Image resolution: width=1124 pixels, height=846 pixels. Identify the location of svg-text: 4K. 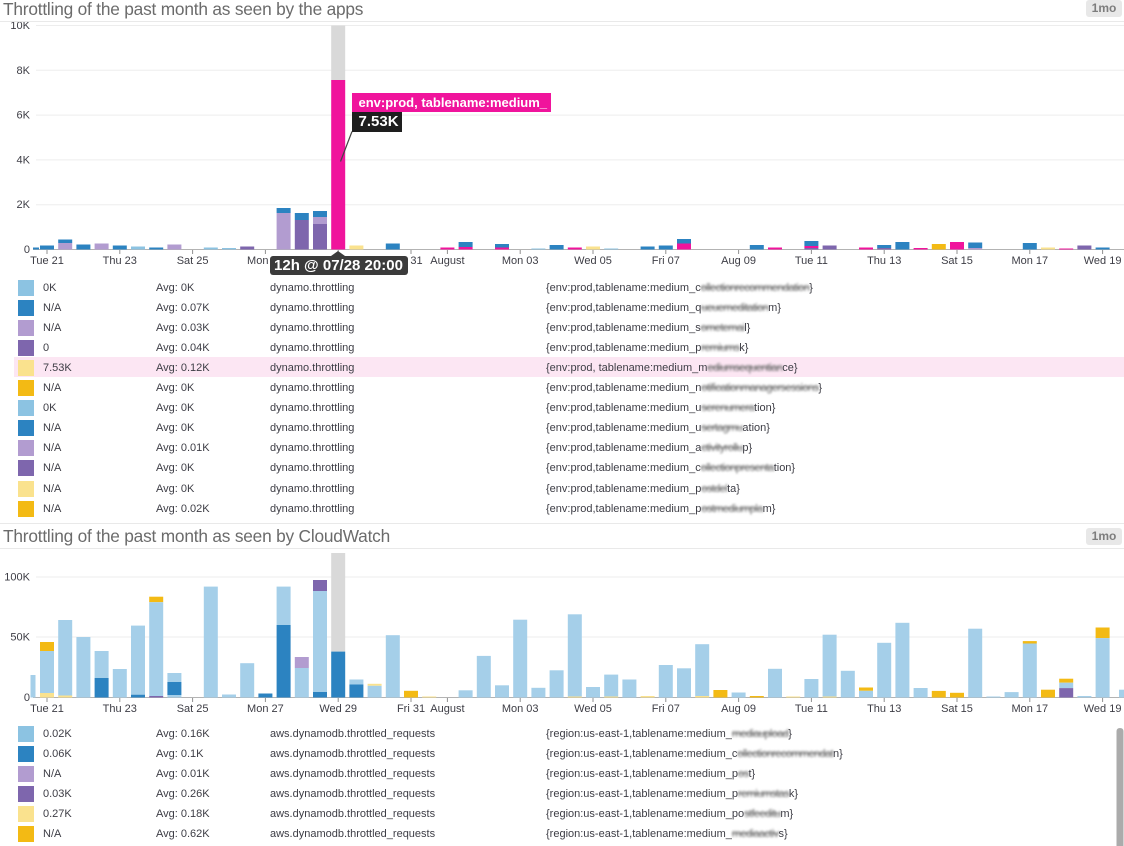
(24, 160).